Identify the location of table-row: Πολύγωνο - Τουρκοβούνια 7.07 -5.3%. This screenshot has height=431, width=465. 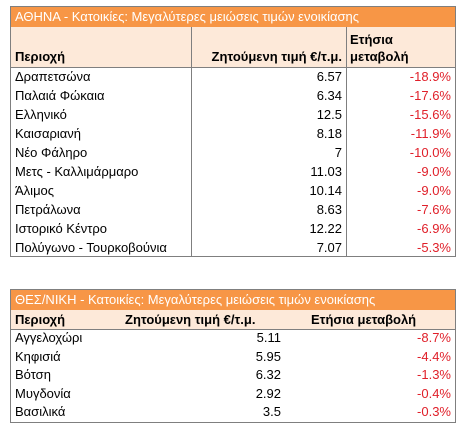
(233, 247).